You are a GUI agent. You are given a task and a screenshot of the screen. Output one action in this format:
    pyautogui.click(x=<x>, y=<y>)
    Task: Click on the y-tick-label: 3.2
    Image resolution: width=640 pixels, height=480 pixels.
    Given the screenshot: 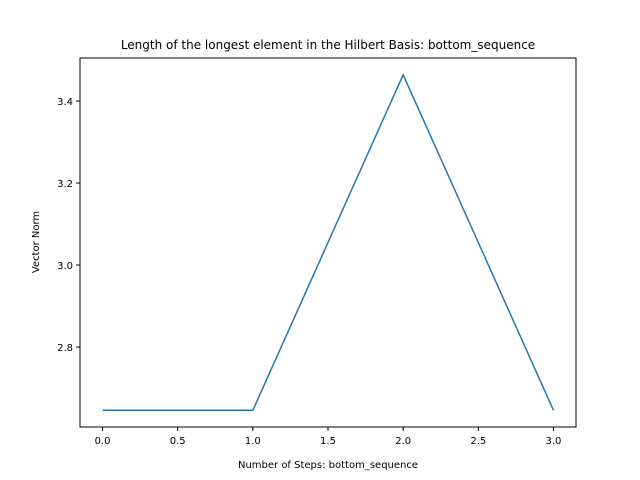 What is the action you would take?
    pyautogui.click(x=65, y=184)
    